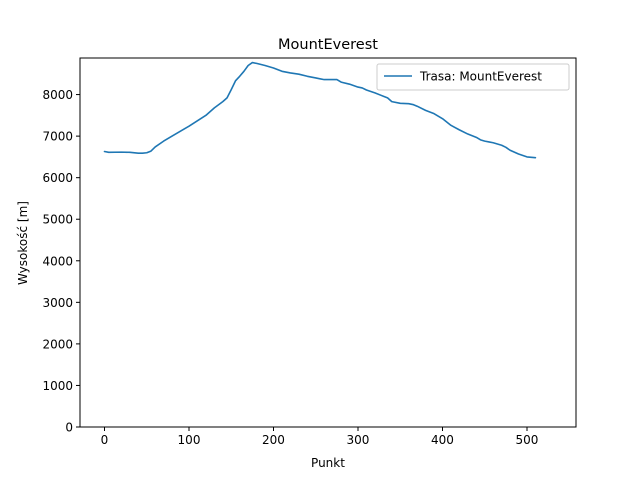  I want to click on x-tick-label: 100, so click(189, 440).